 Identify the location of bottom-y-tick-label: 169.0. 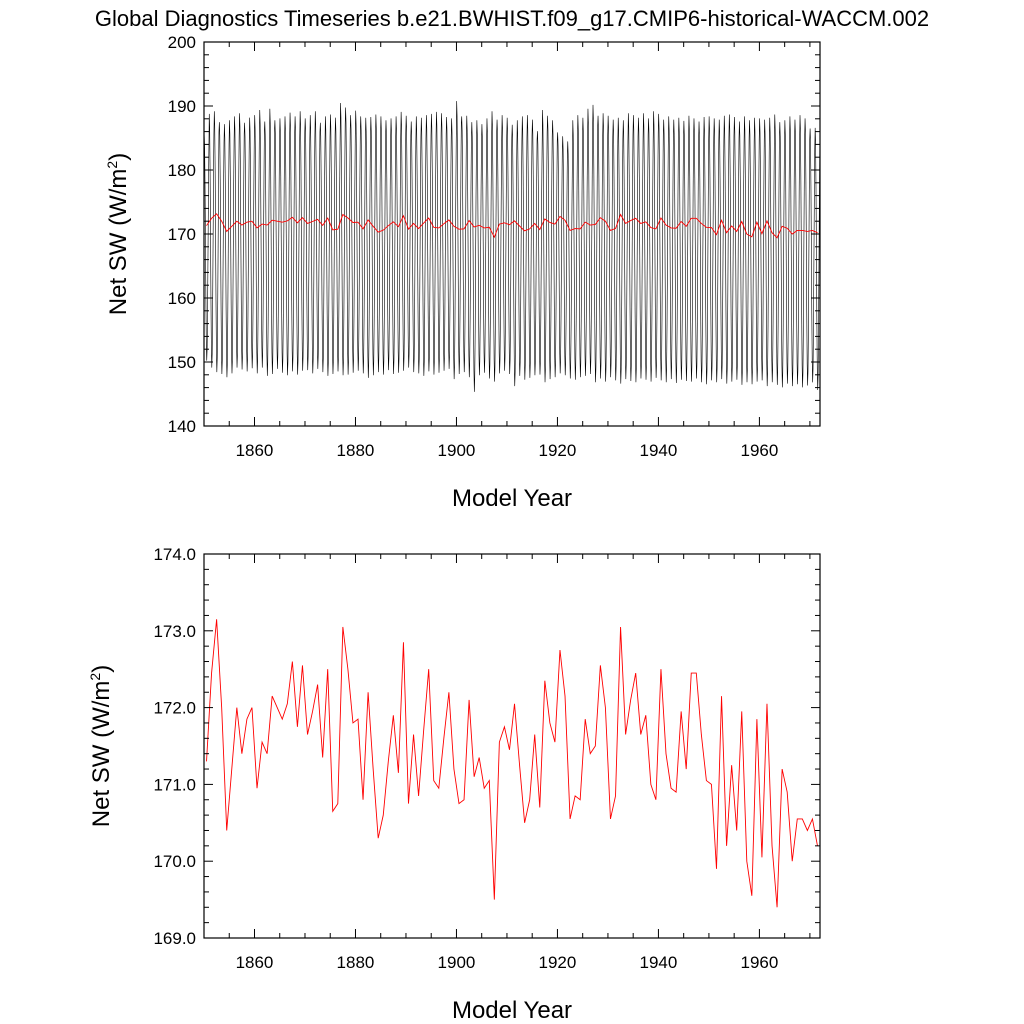
(174, 938).